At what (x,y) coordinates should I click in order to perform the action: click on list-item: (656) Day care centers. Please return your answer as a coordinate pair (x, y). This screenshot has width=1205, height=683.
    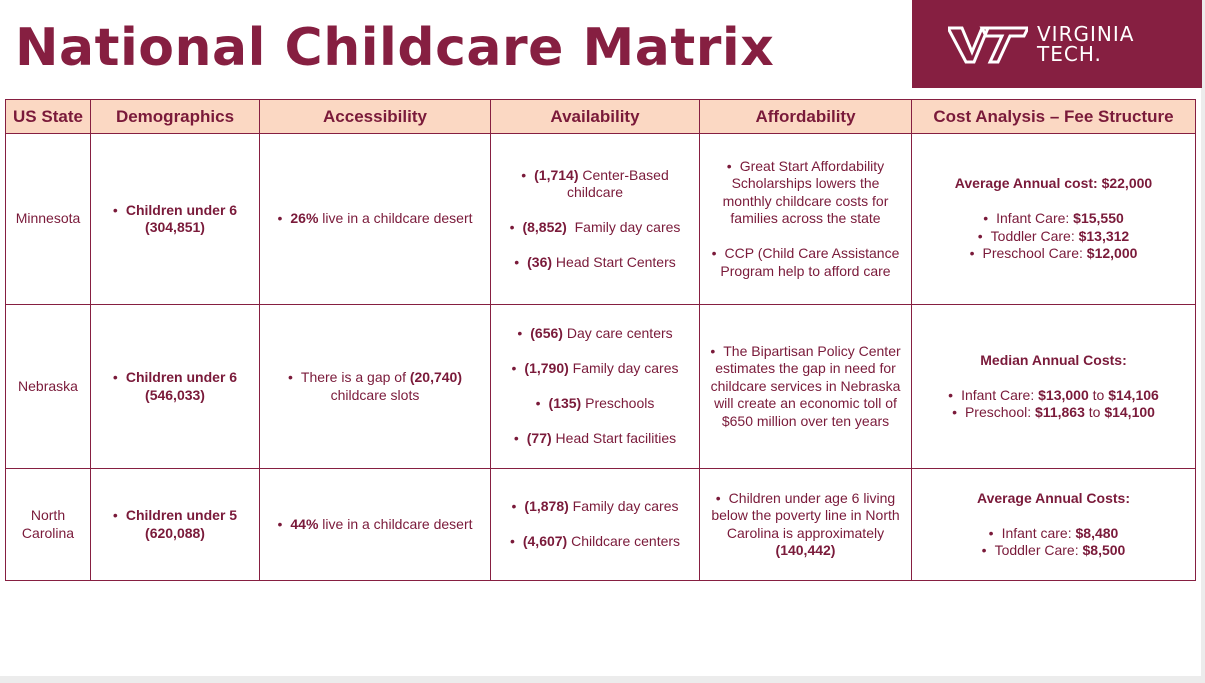
    Looking at the image, I should click on (595, 334).